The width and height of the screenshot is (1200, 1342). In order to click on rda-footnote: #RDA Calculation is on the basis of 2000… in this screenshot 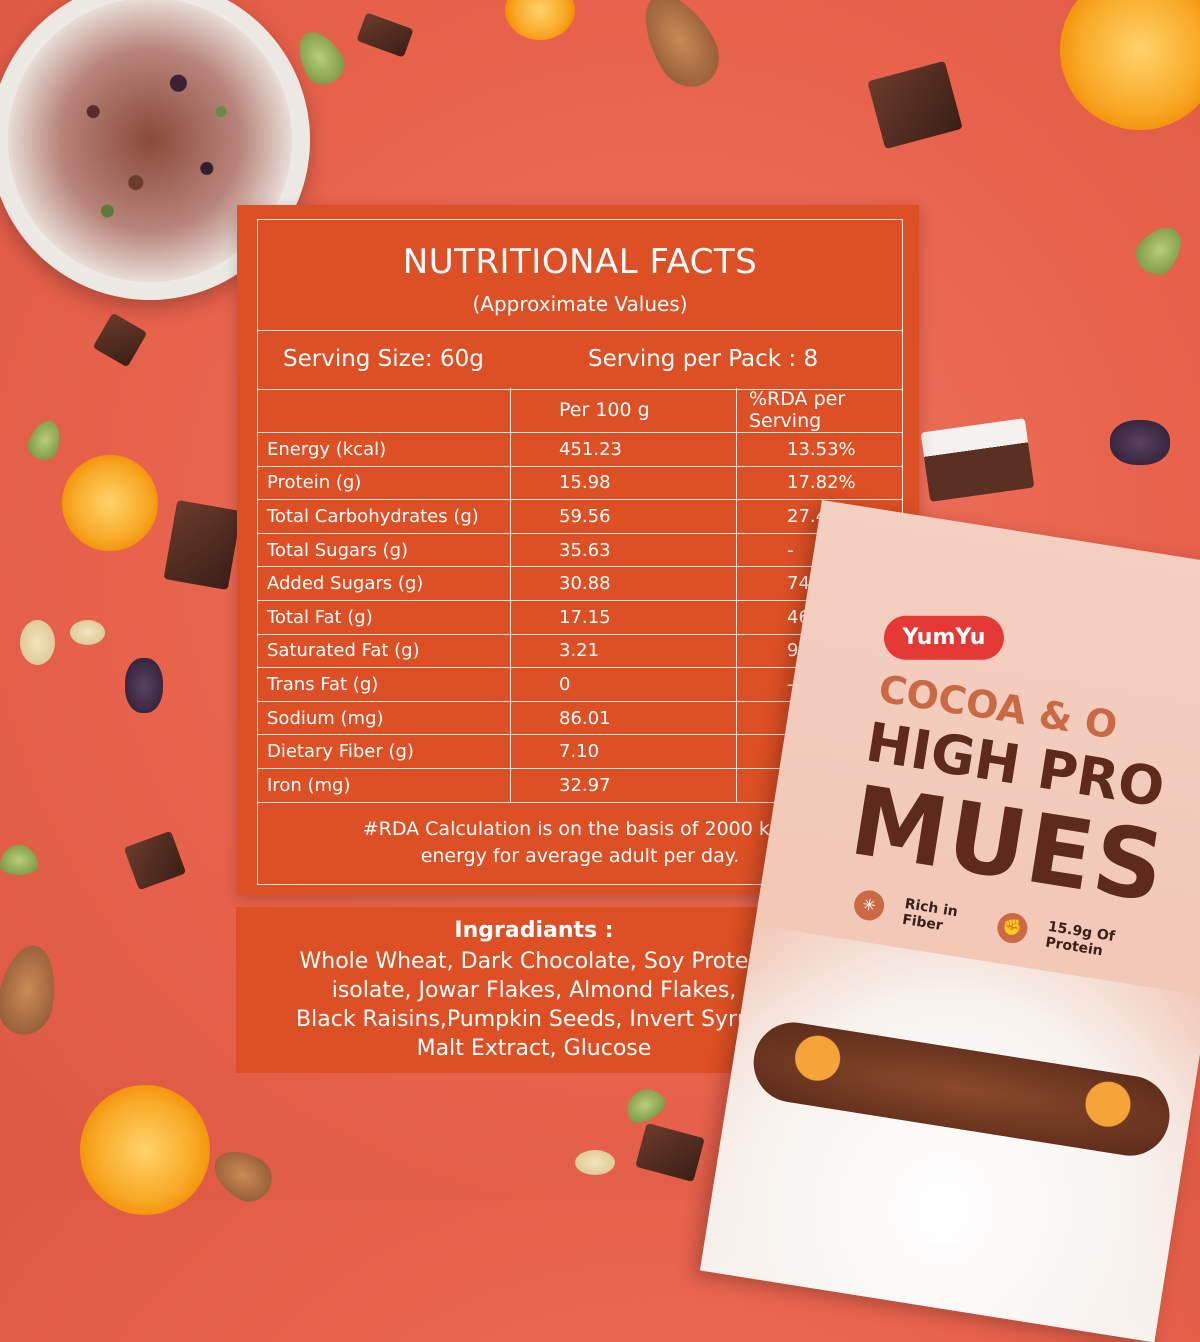, I will do `click(580, 843)`.